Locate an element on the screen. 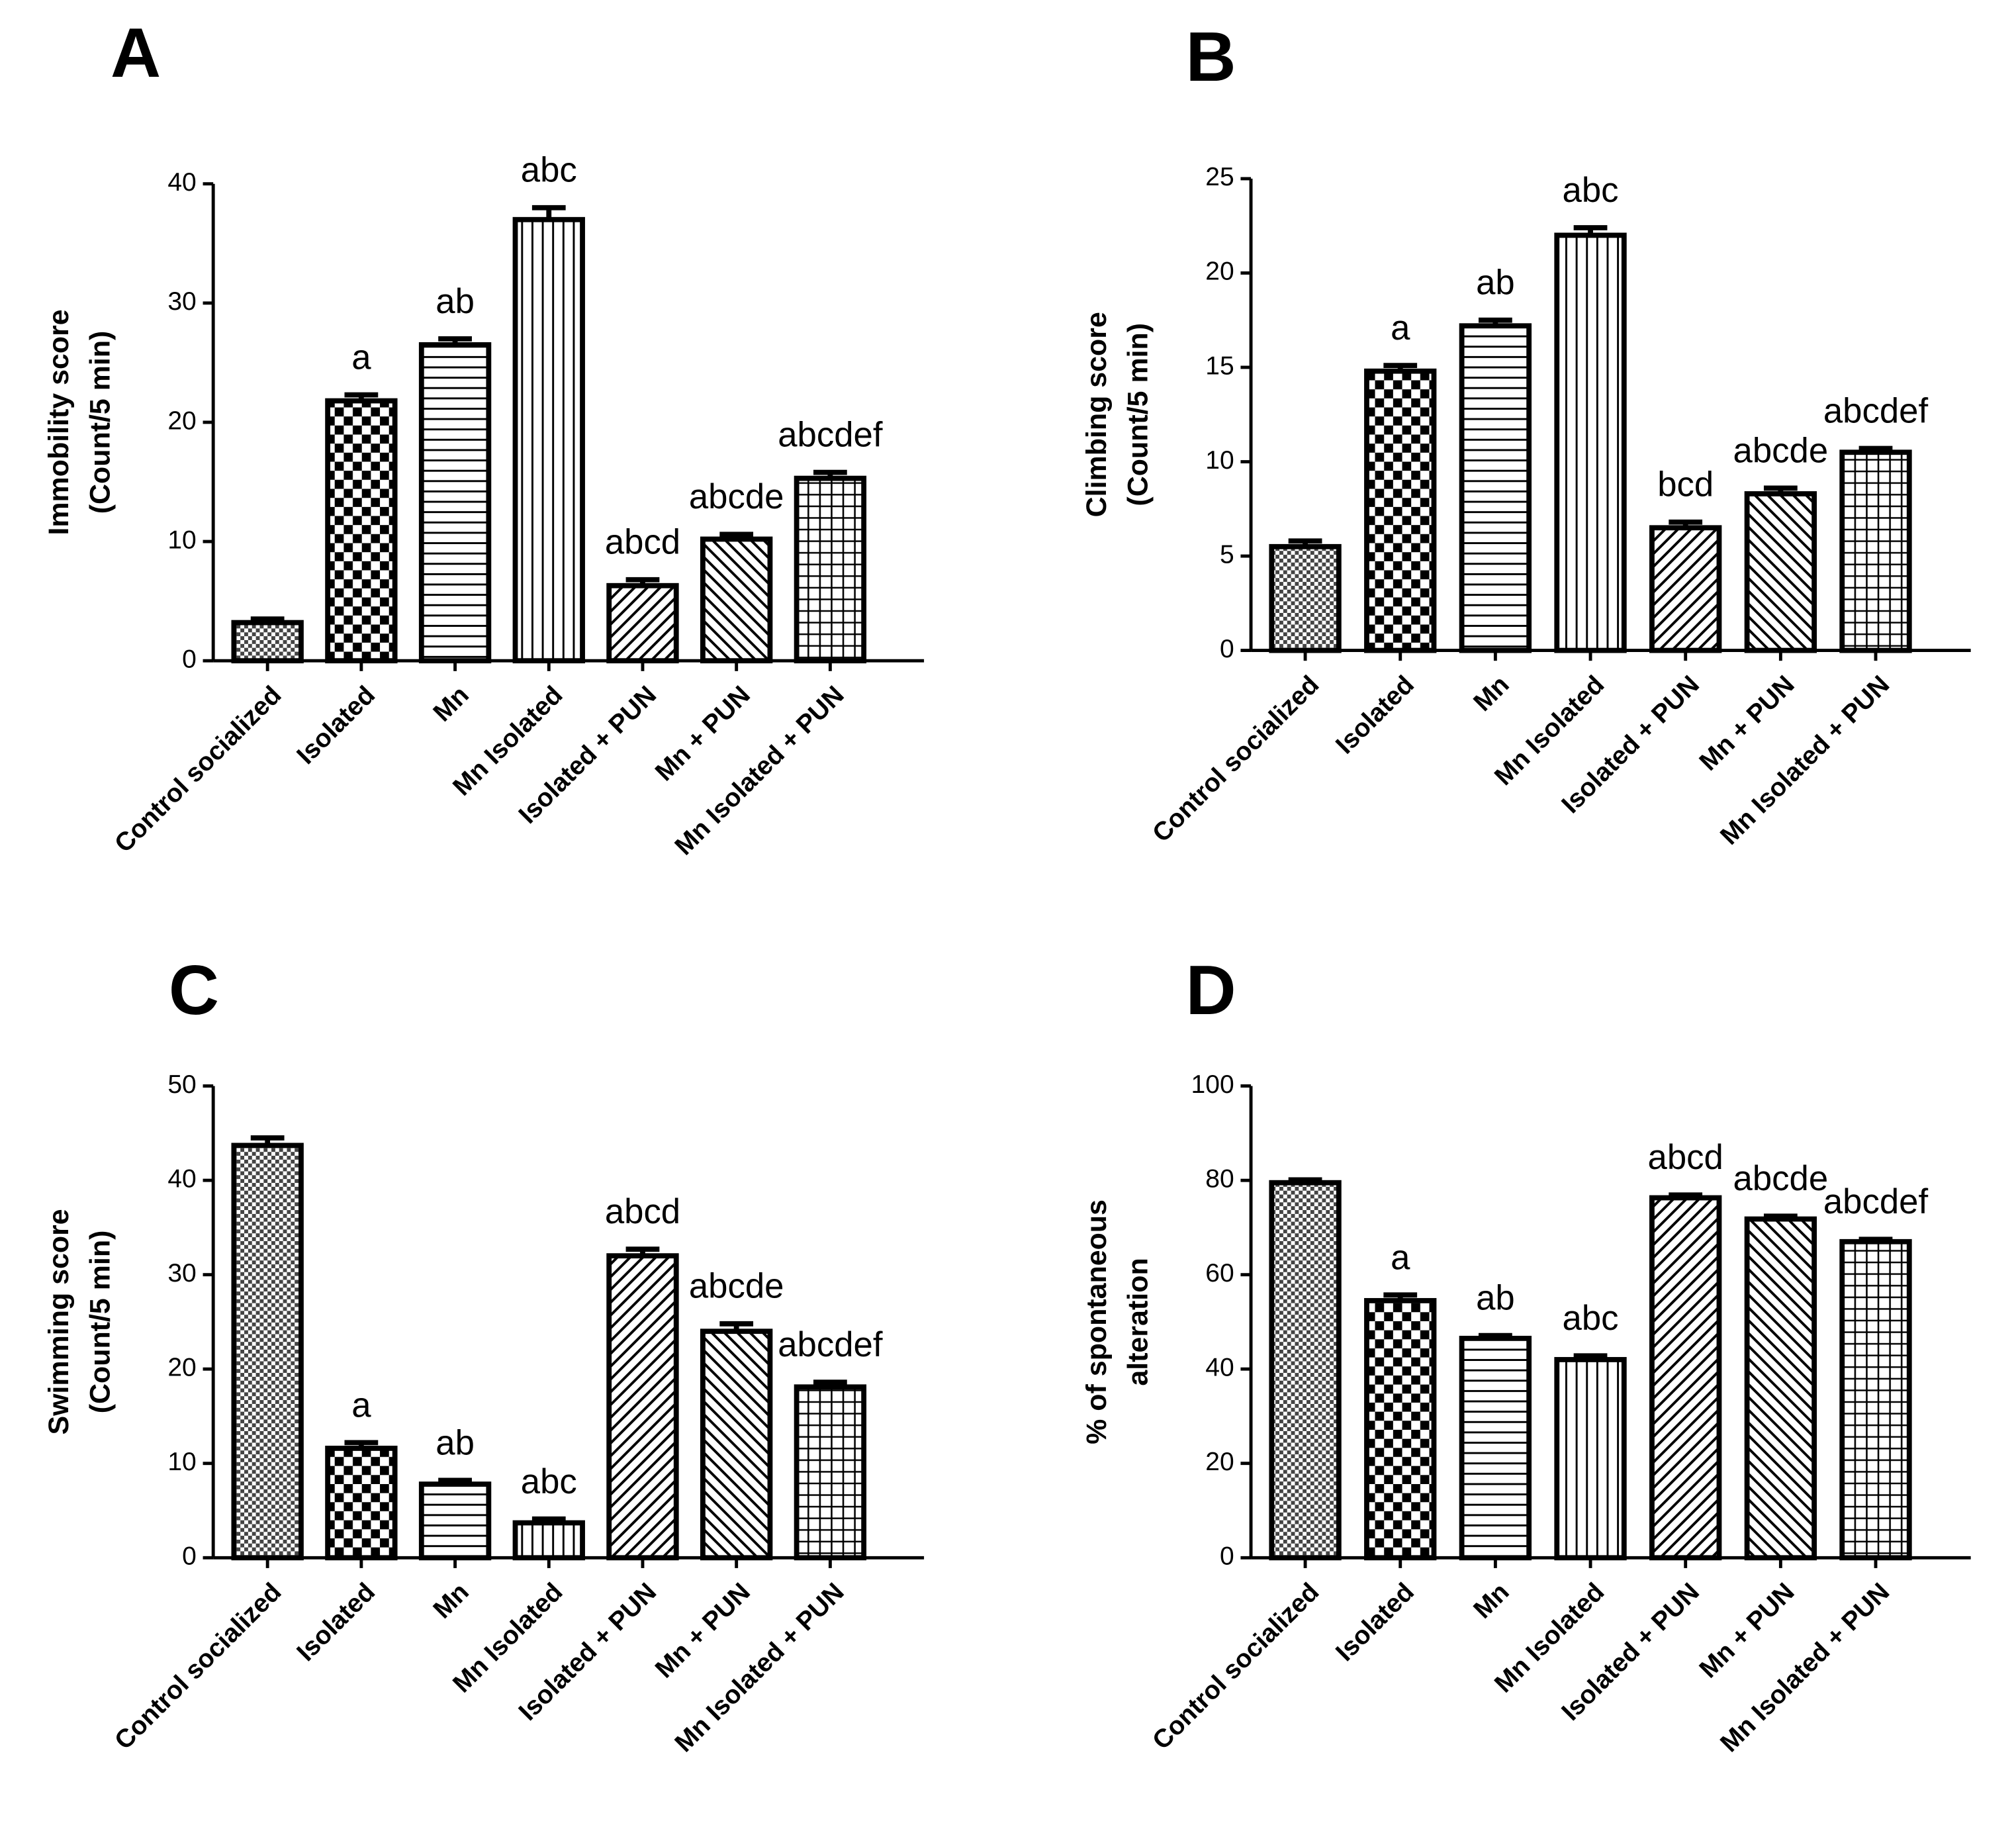 The image size is (2016, 1823). y-axis-label: Climbing score is located at coordinates (1097, 414).